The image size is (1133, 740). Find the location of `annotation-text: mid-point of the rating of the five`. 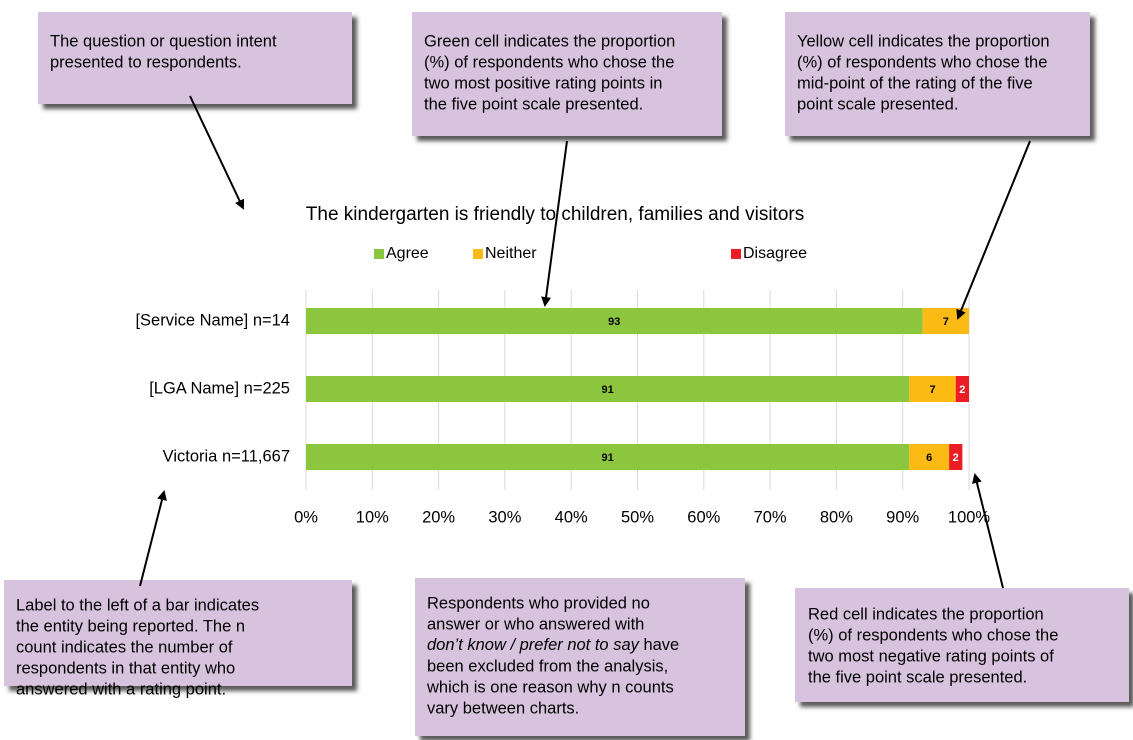

annotation-text: mid-point of the rating of the five is located at coordinates (915, 83).